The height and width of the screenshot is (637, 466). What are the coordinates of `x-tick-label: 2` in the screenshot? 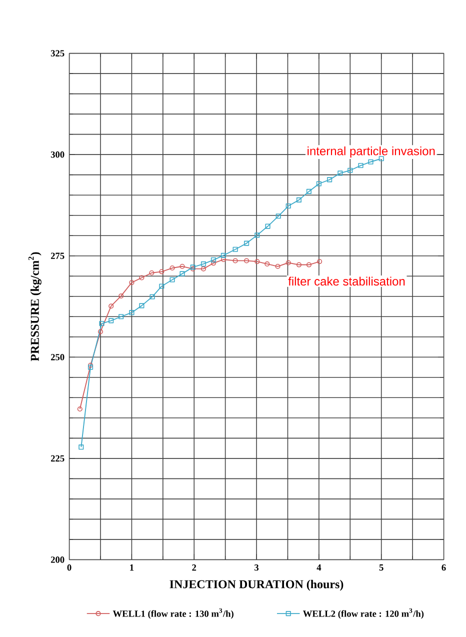 It's located at (194, 567).